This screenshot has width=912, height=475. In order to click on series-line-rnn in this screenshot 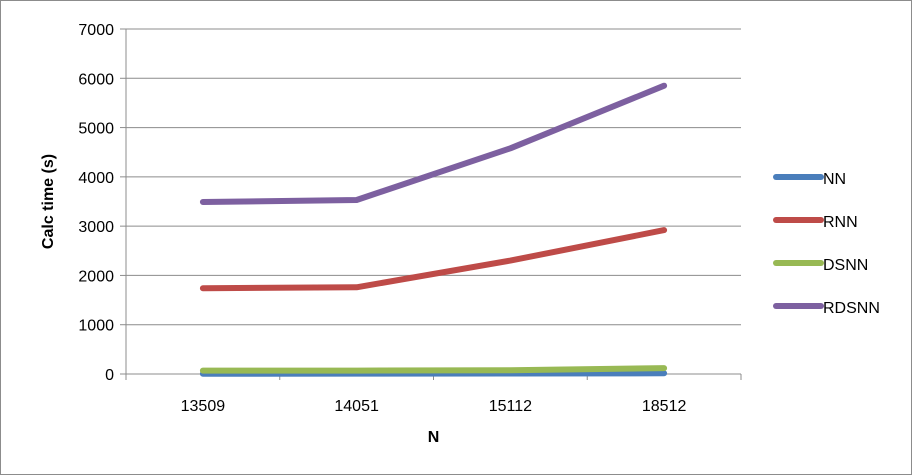, I will do `click(433, 259)`.